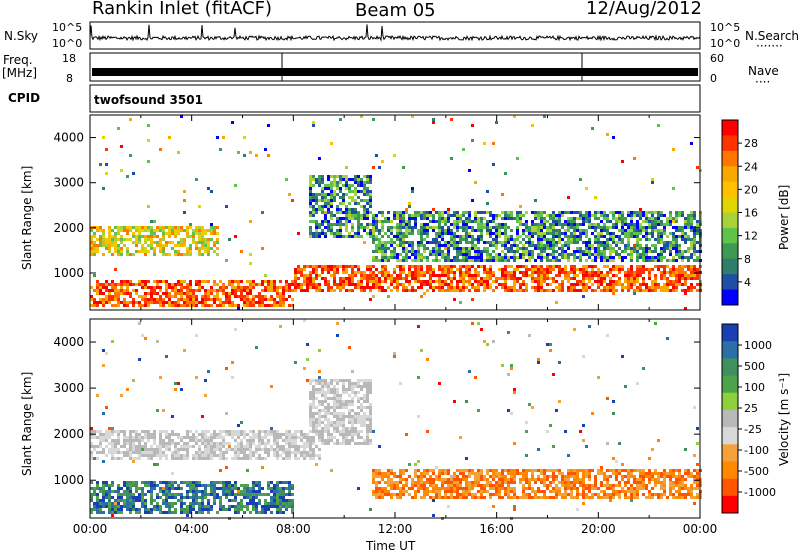 The height and width of the screenshot is (554, 800). What do you see at coordinates (717, 58) in the screenshot?
I see `nave-tick-top: 60` at bounding box center [717, 58].